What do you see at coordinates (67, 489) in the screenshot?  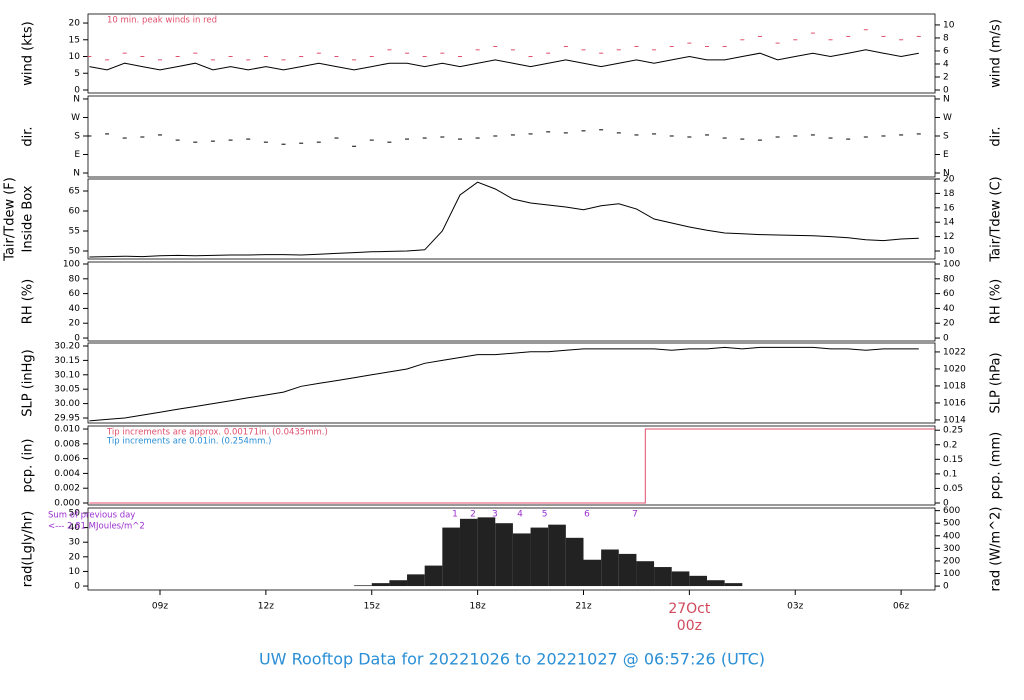 I see `y-tick-label: 0.002` at bounding box center [67, 489].